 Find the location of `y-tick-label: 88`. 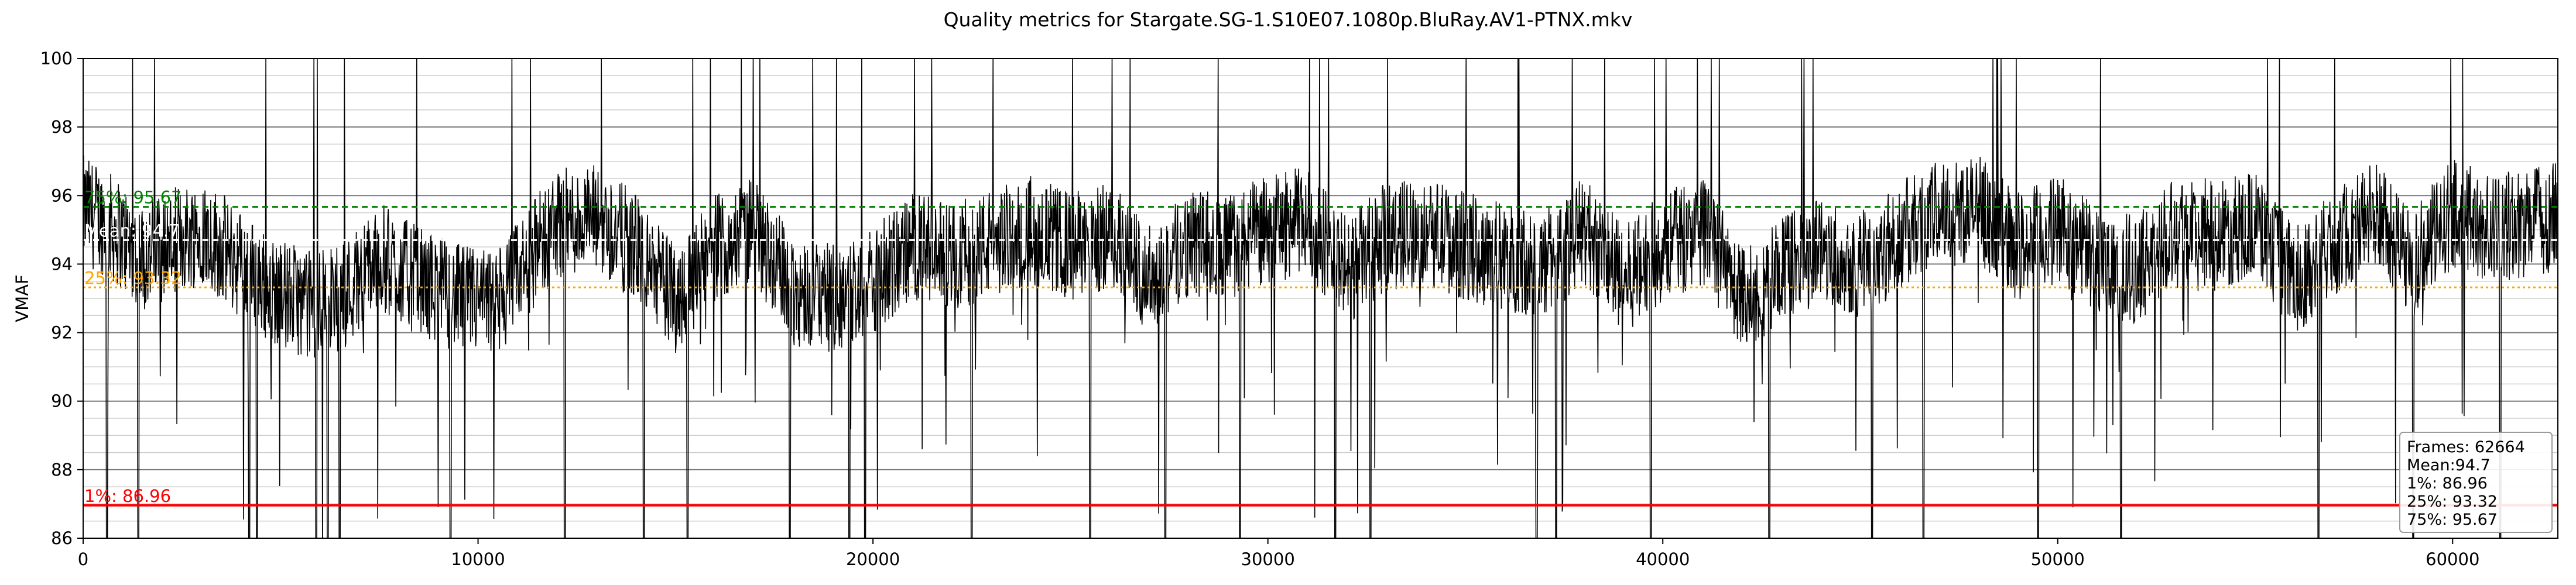

y-tick-label: 88 is located at coordinates (62, 470).